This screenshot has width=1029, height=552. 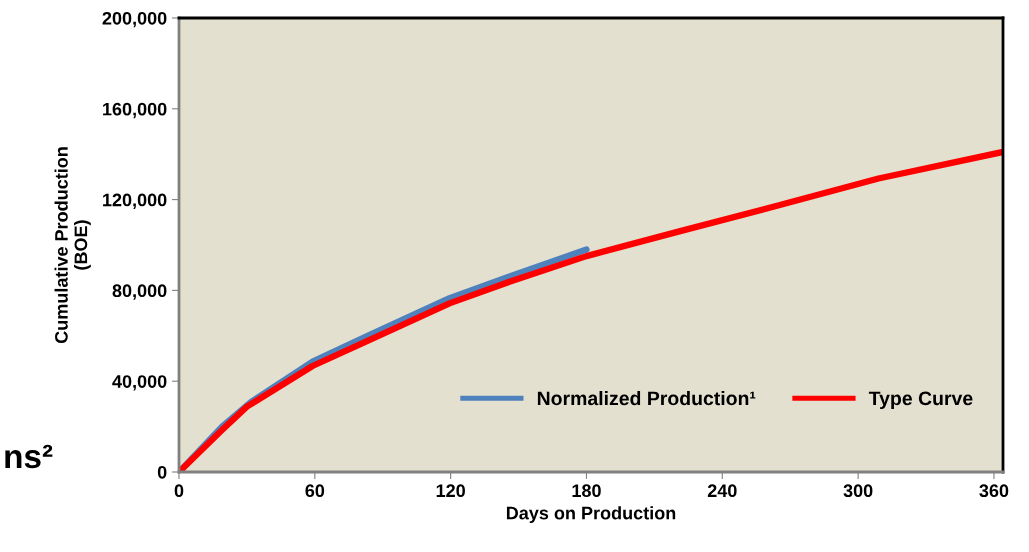 I want to click on x-tick-label: 360, so click(x=994, y=491).